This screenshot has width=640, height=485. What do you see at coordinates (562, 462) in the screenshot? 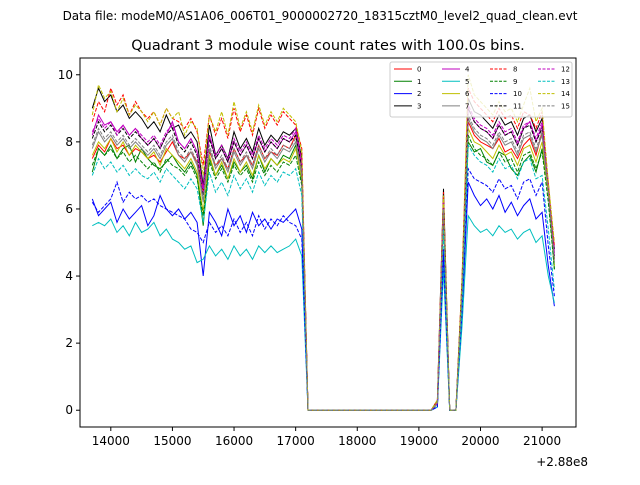
I see `x-offset-label: +2.88e8` at bounding box center [562, 462].